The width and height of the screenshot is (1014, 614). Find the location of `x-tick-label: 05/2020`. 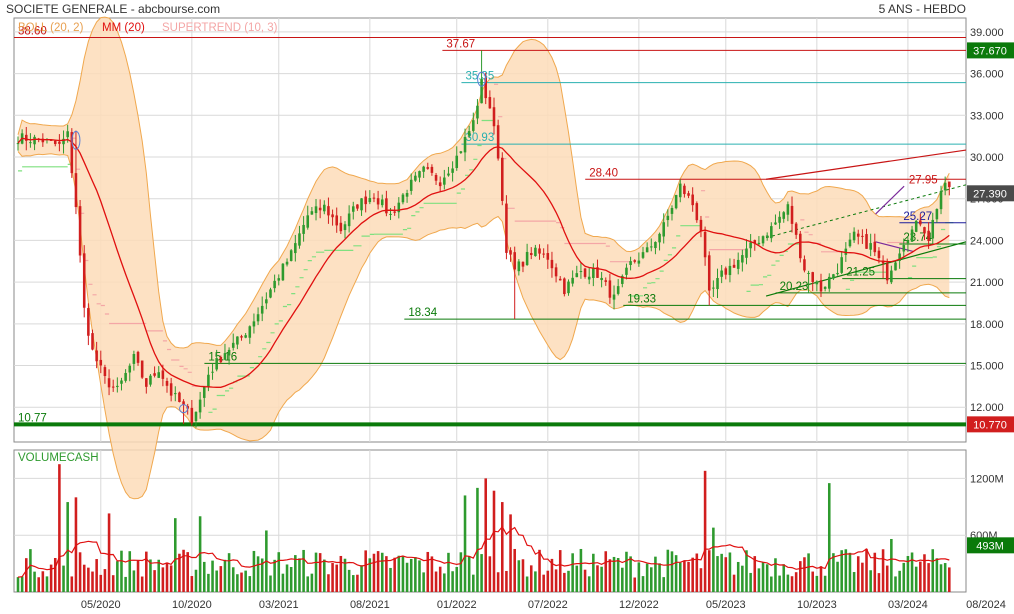

x-tick-label: 05/2020 is located at coordinates (101, 605).